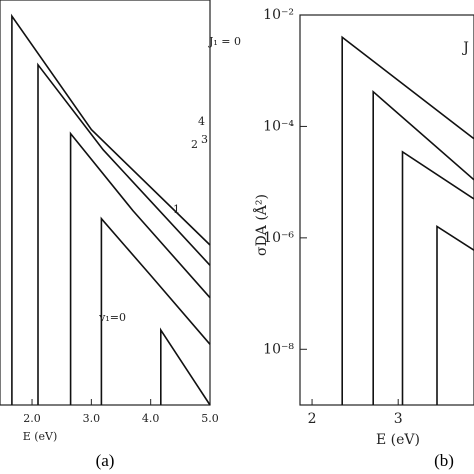  What do you see at coordinates (210, 418) in the screenshot?
I see `x-tick-label: 5.0` at bounding box center [210, 418].